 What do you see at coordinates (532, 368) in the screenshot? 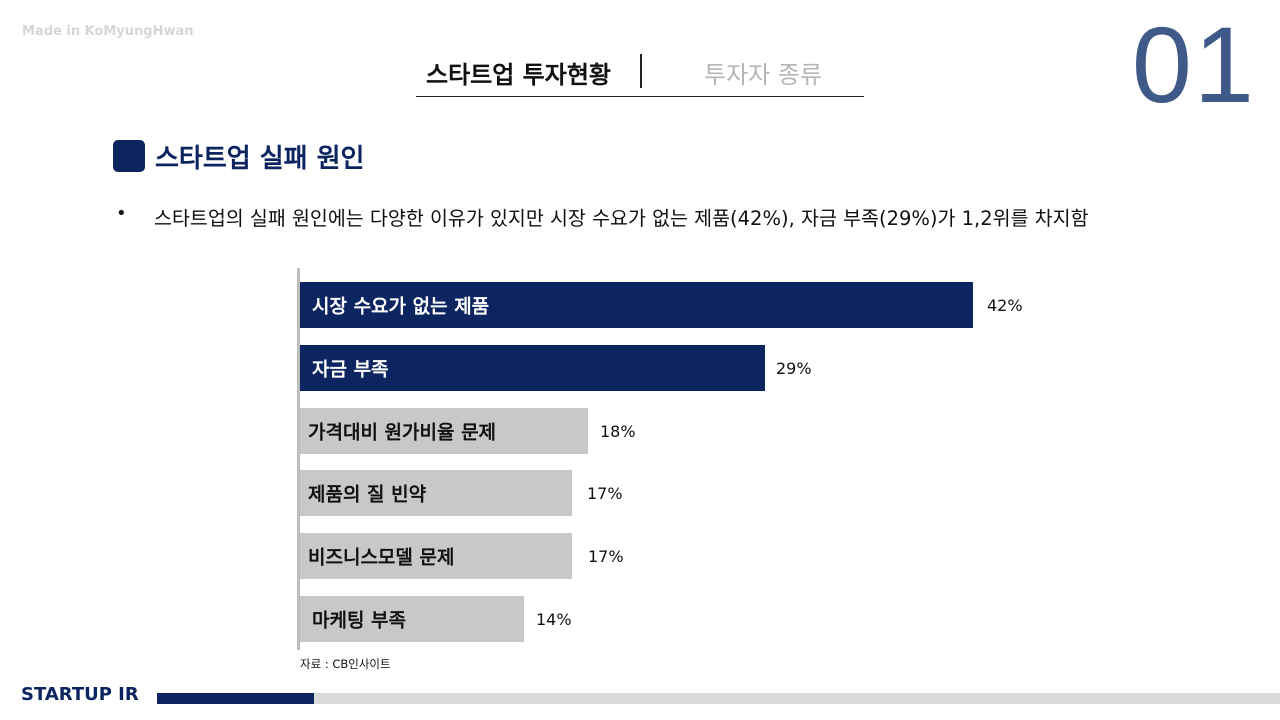
I see `chart-bar: 자금 부족` at bounding box center [532, 368].